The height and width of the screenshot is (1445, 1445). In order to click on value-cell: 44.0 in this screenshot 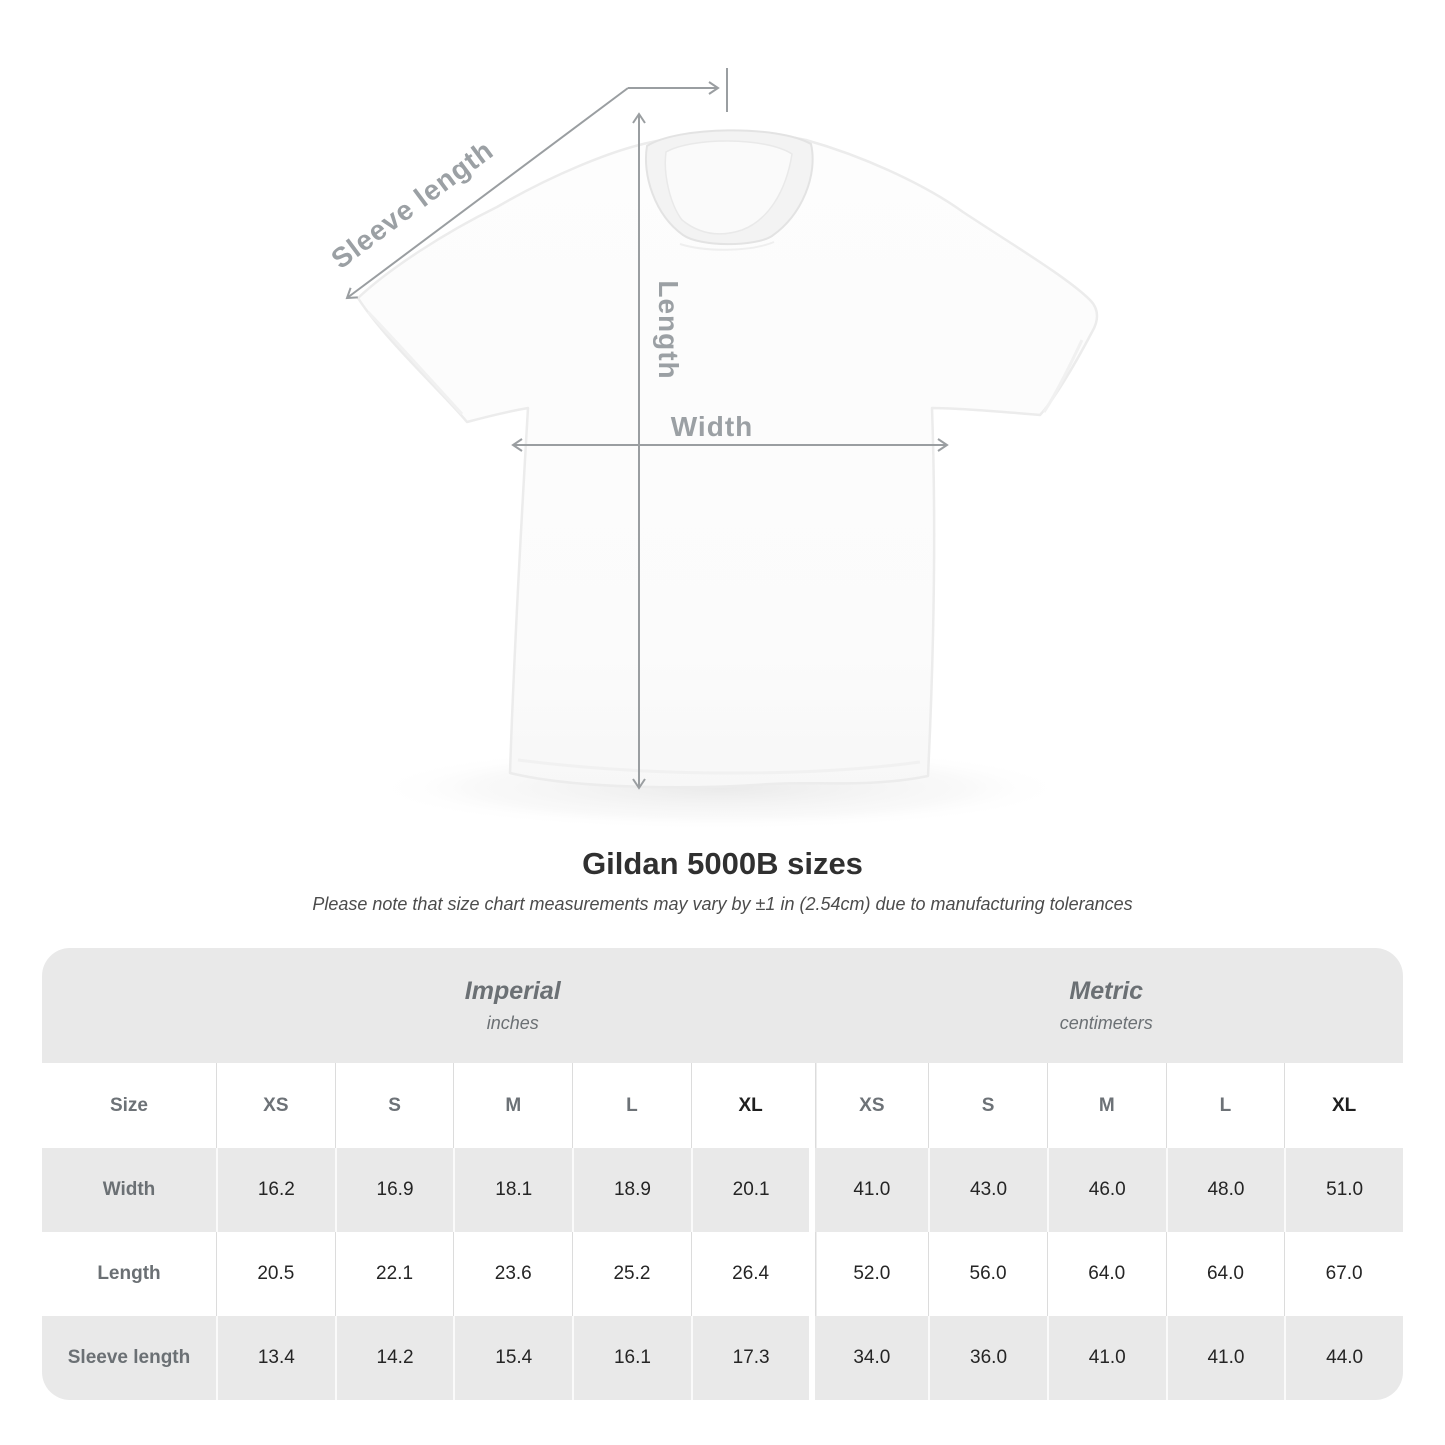, I will do `click(1343, 1358)`.